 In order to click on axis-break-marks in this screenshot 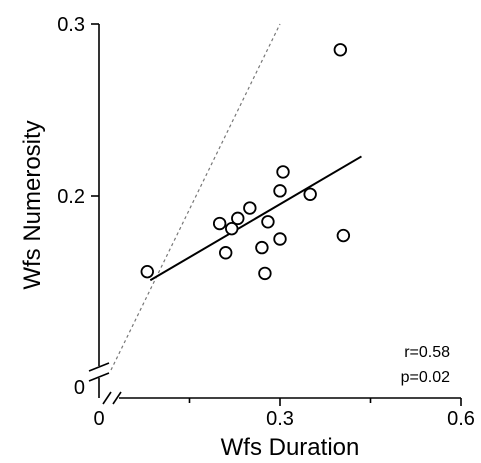, I will do `click(105, 383)`.